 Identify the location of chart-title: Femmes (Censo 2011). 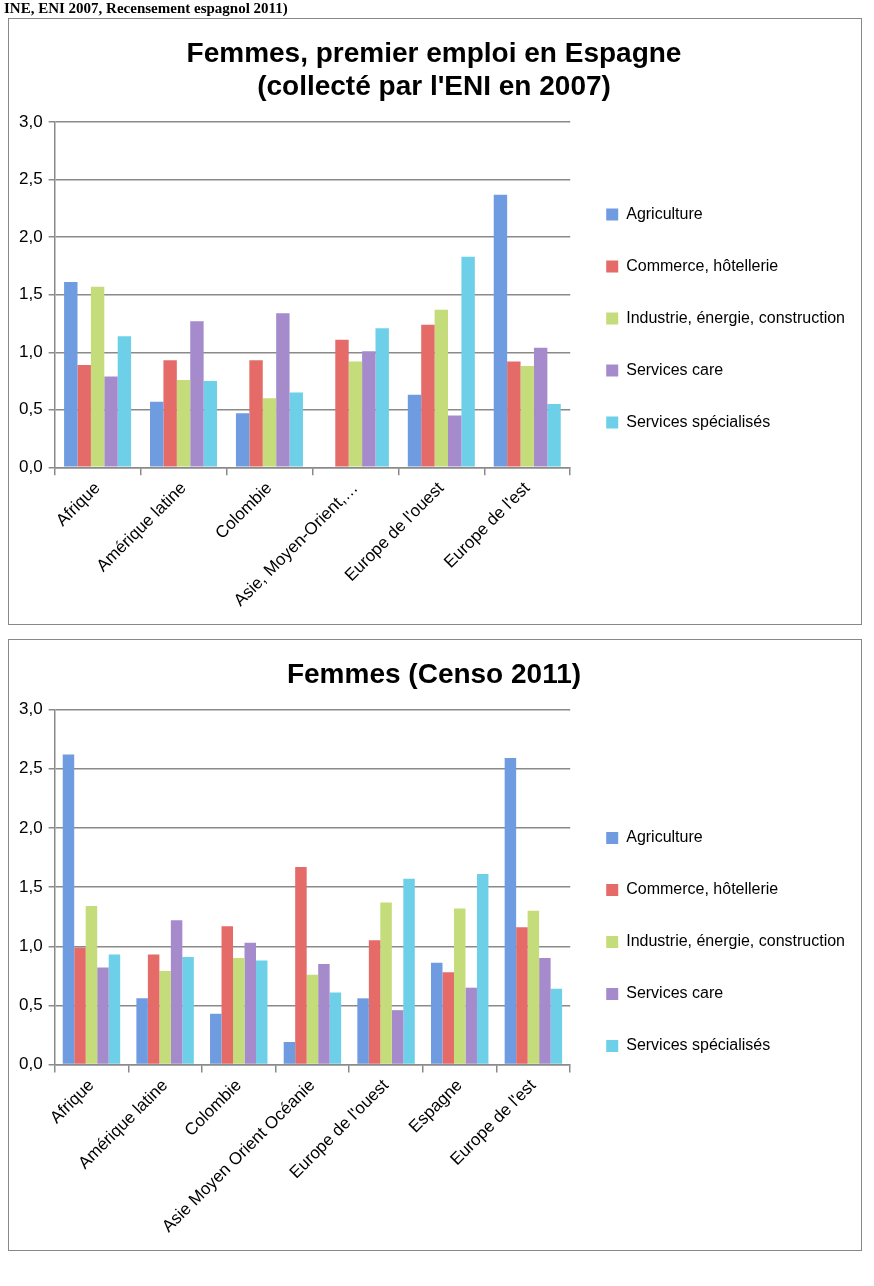
(434, 673).